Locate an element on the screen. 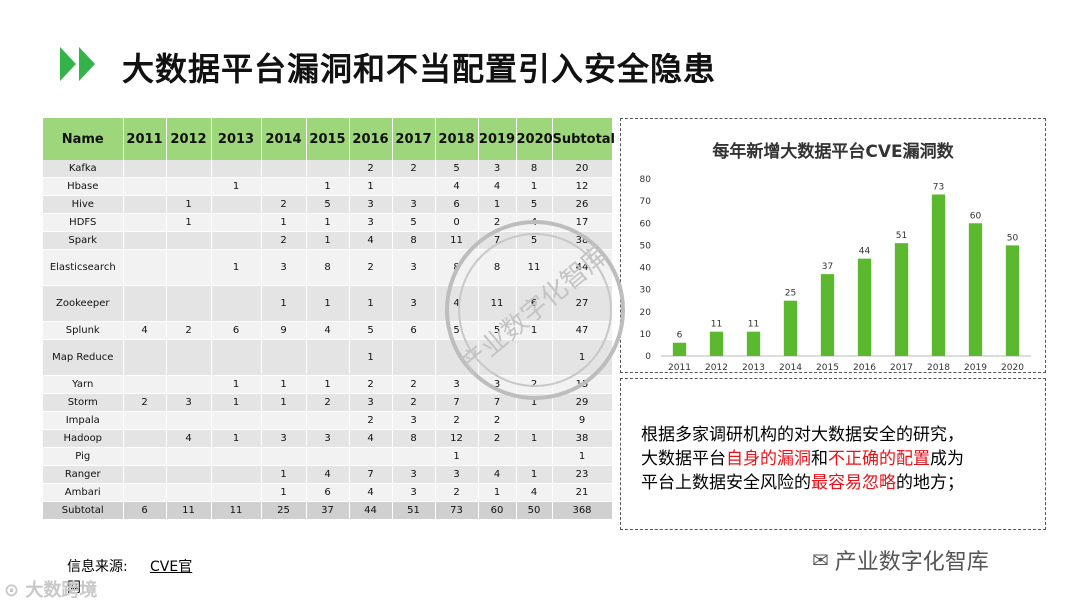  table-cell: 26 is located at coordinates (582, 204).